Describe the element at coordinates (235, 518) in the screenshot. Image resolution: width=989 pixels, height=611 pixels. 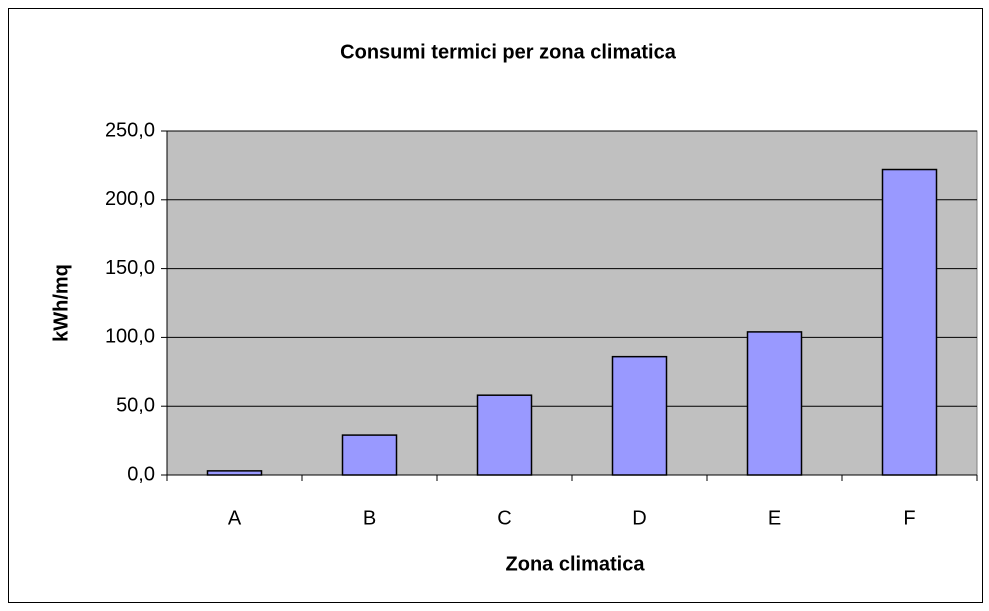
I see `x-tick-label: A` at that location.